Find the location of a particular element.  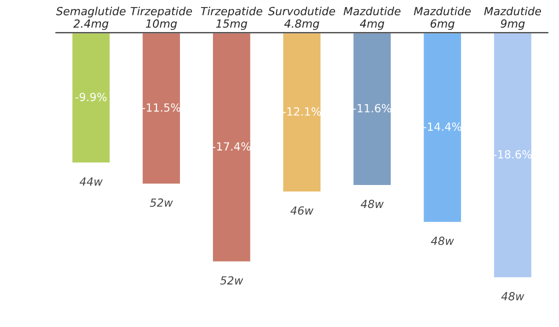

x-tick-label: Tirzepatide 15mg is located at coordinates (231, 18).